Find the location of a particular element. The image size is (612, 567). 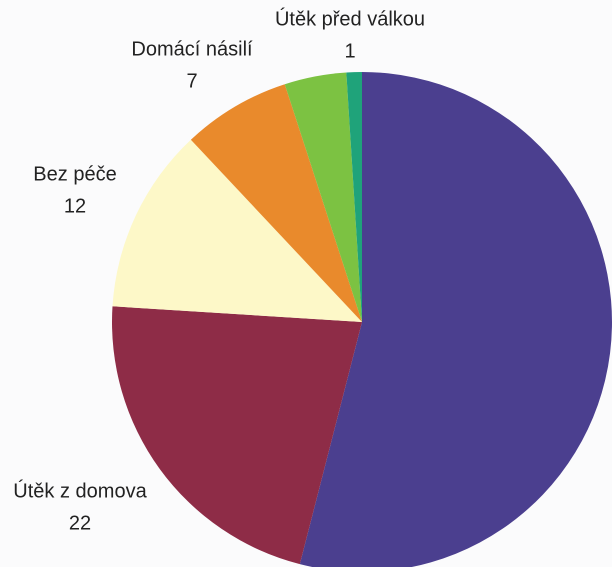

slice-label: Bez péče is located at coordinates (74, 174).